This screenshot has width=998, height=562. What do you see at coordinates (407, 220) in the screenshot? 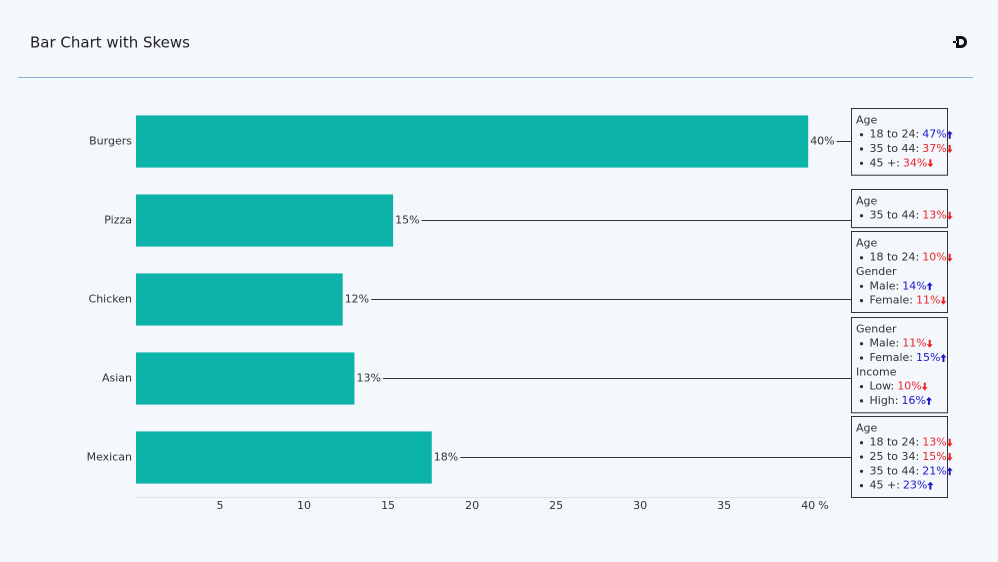
I see `value-label: 15%` at bounding box center [407, 220].